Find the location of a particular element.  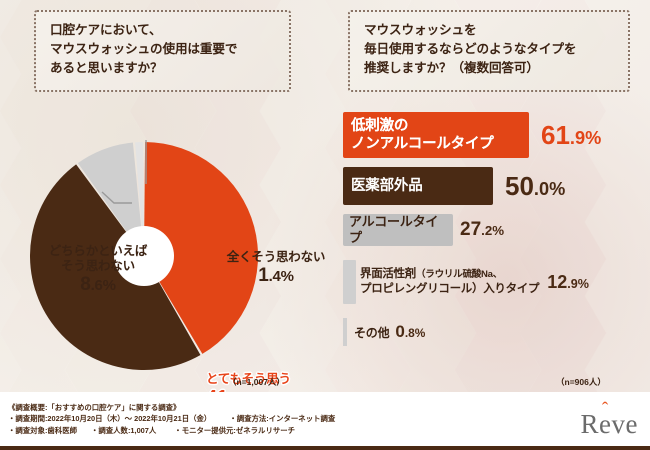

bar-sample-note: （n=906人） is located at coordinates (581, 382).